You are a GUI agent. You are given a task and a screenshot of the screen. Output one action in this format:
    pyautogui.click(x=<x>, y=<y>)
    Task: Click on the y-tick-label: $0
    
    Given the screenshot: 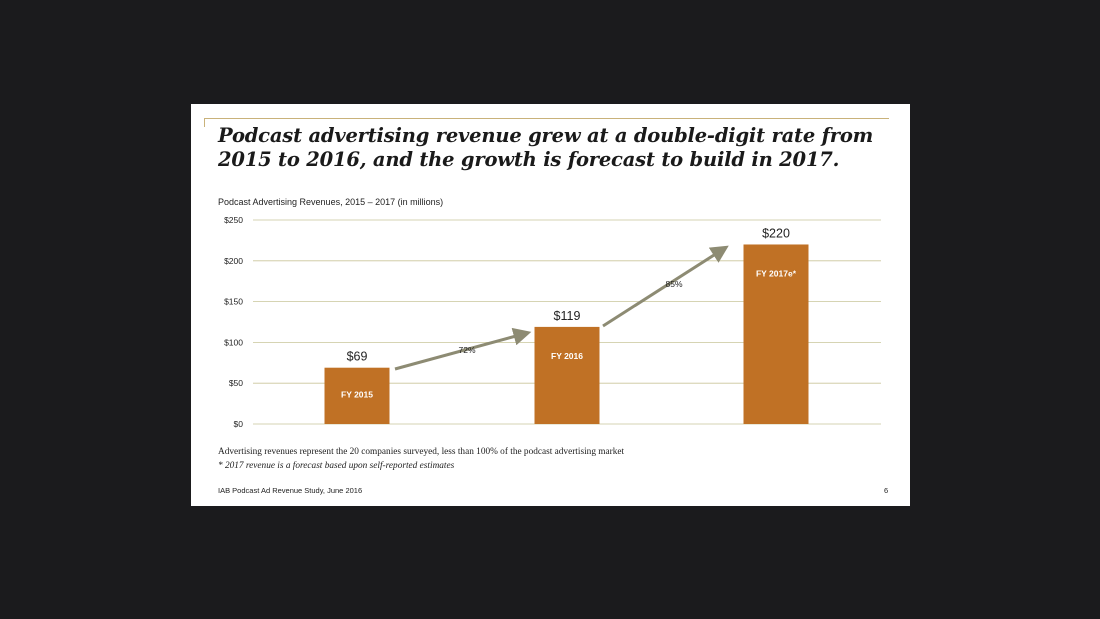 What is the action you would take?
    pyautogui.click(x=239, y=424)
    